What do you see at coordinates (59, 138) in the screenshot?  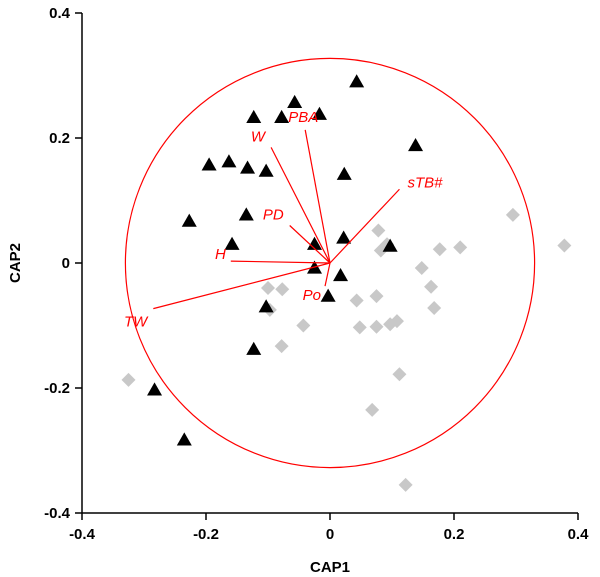 I see `y-tick-label: 0.2` at bounding box center [59, 138].